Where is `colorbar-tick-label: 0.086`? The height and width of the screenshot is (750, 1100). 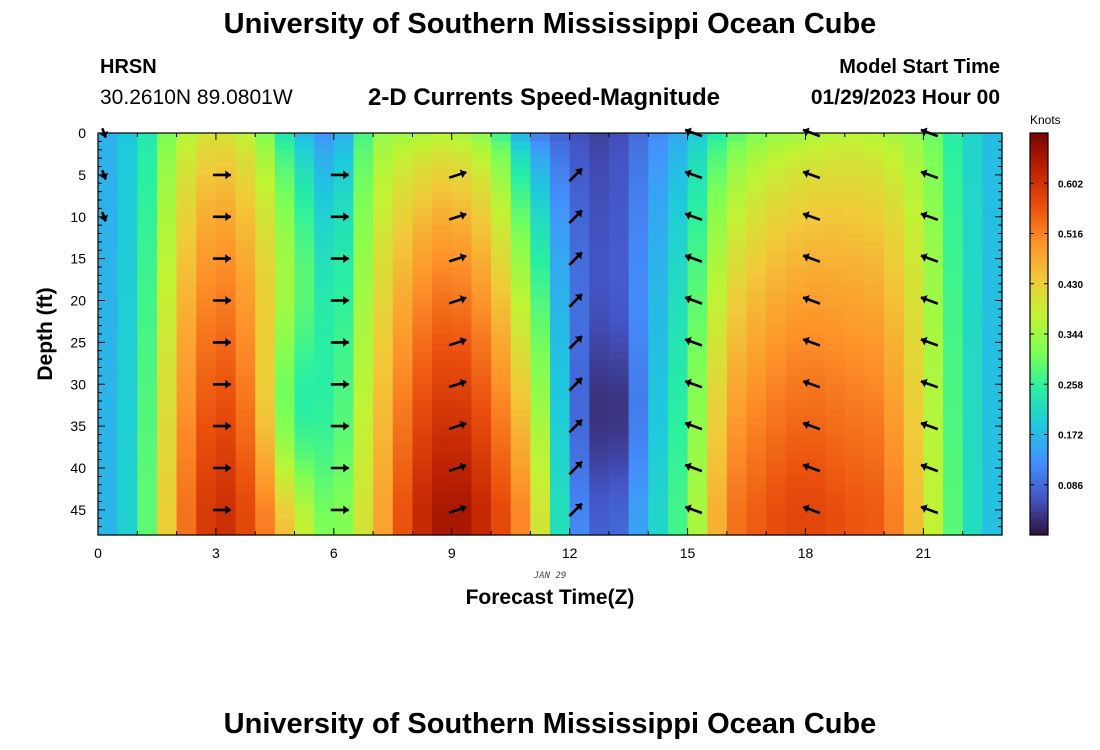
colorbar-tick-label: 0.086 is located at coordinates (1070, 486).